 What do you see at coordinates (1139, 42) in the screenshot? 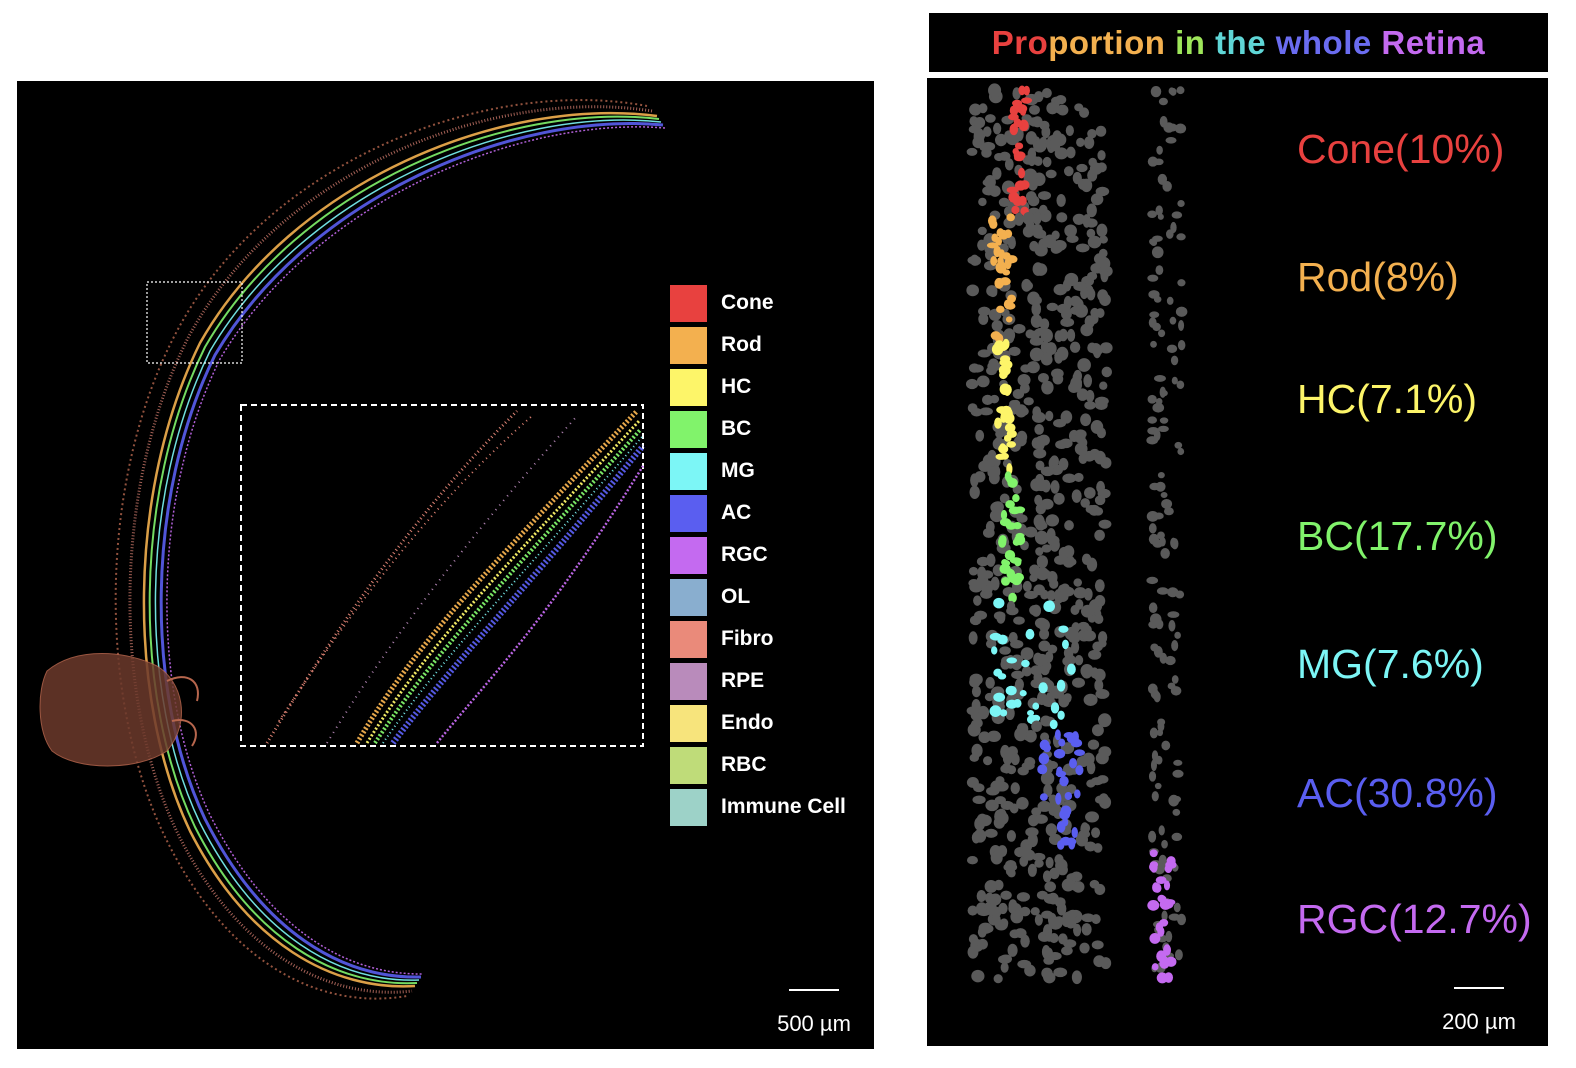
I see `title-segment: tion` at bounding box center [1139, 42].